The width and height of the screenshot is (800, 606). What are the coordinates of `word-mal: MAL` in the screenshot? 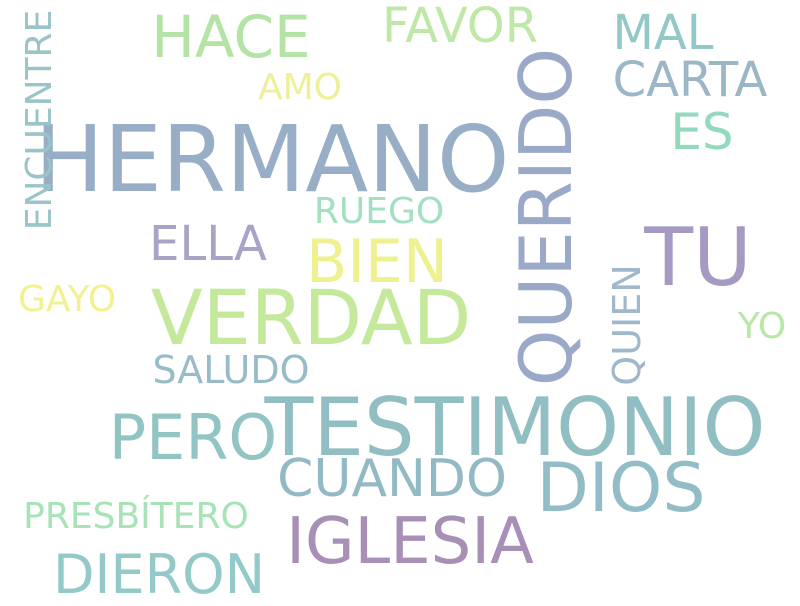 It's located at (663, 33).